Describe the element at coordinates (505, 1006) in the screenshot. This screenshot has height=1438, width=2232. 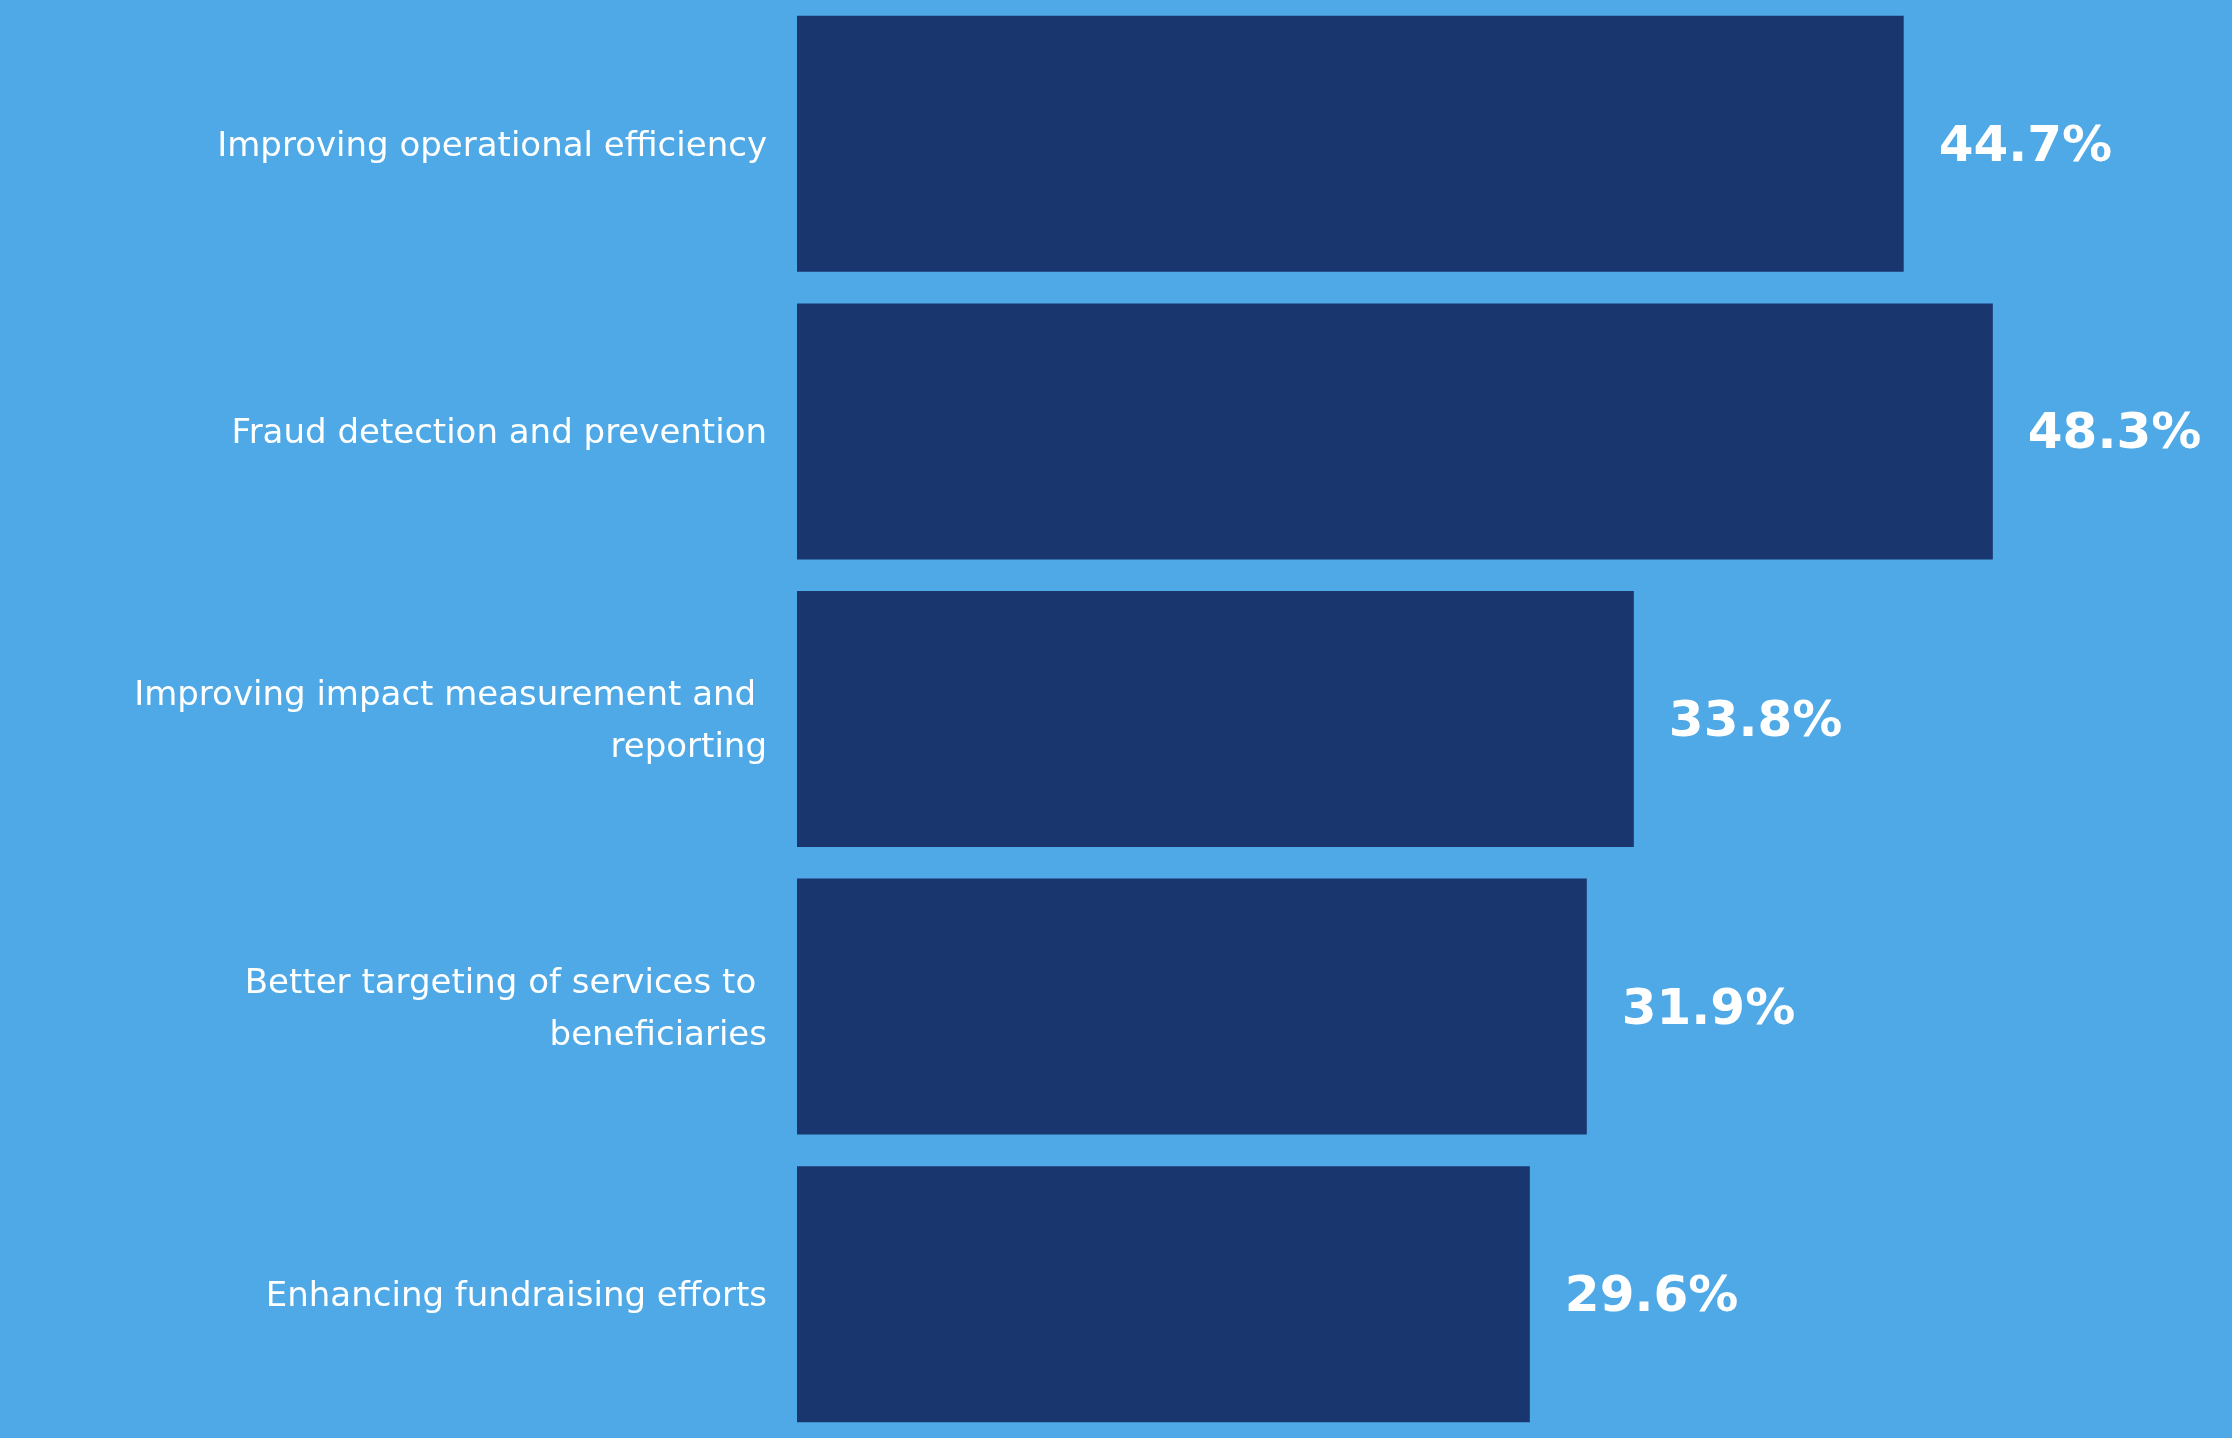
I see `y-tick-label: Better targeting of services to beneficiaries` at that location.